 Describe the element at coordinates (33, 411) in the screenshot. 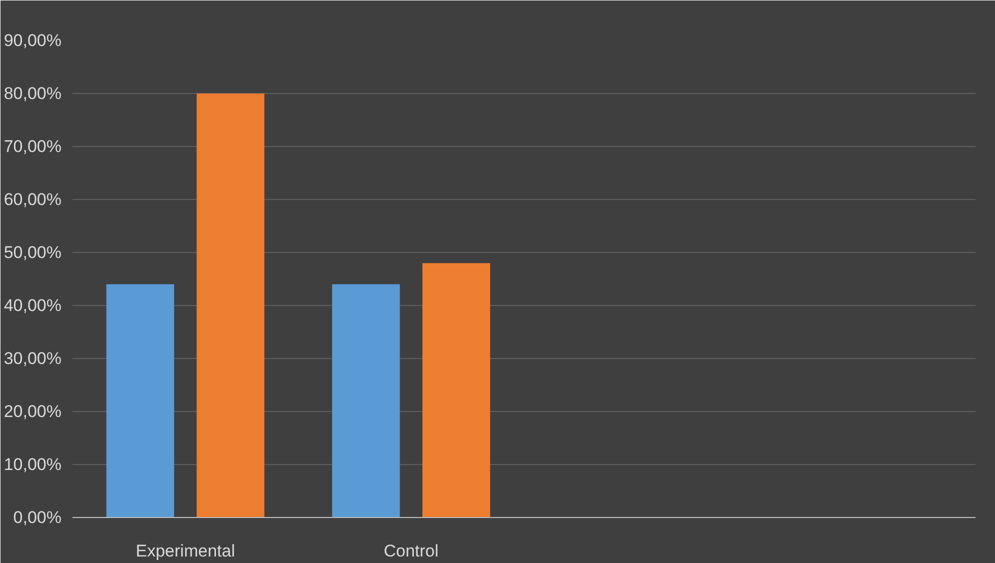

I see `y-tick-label: 20,00%` at that location.